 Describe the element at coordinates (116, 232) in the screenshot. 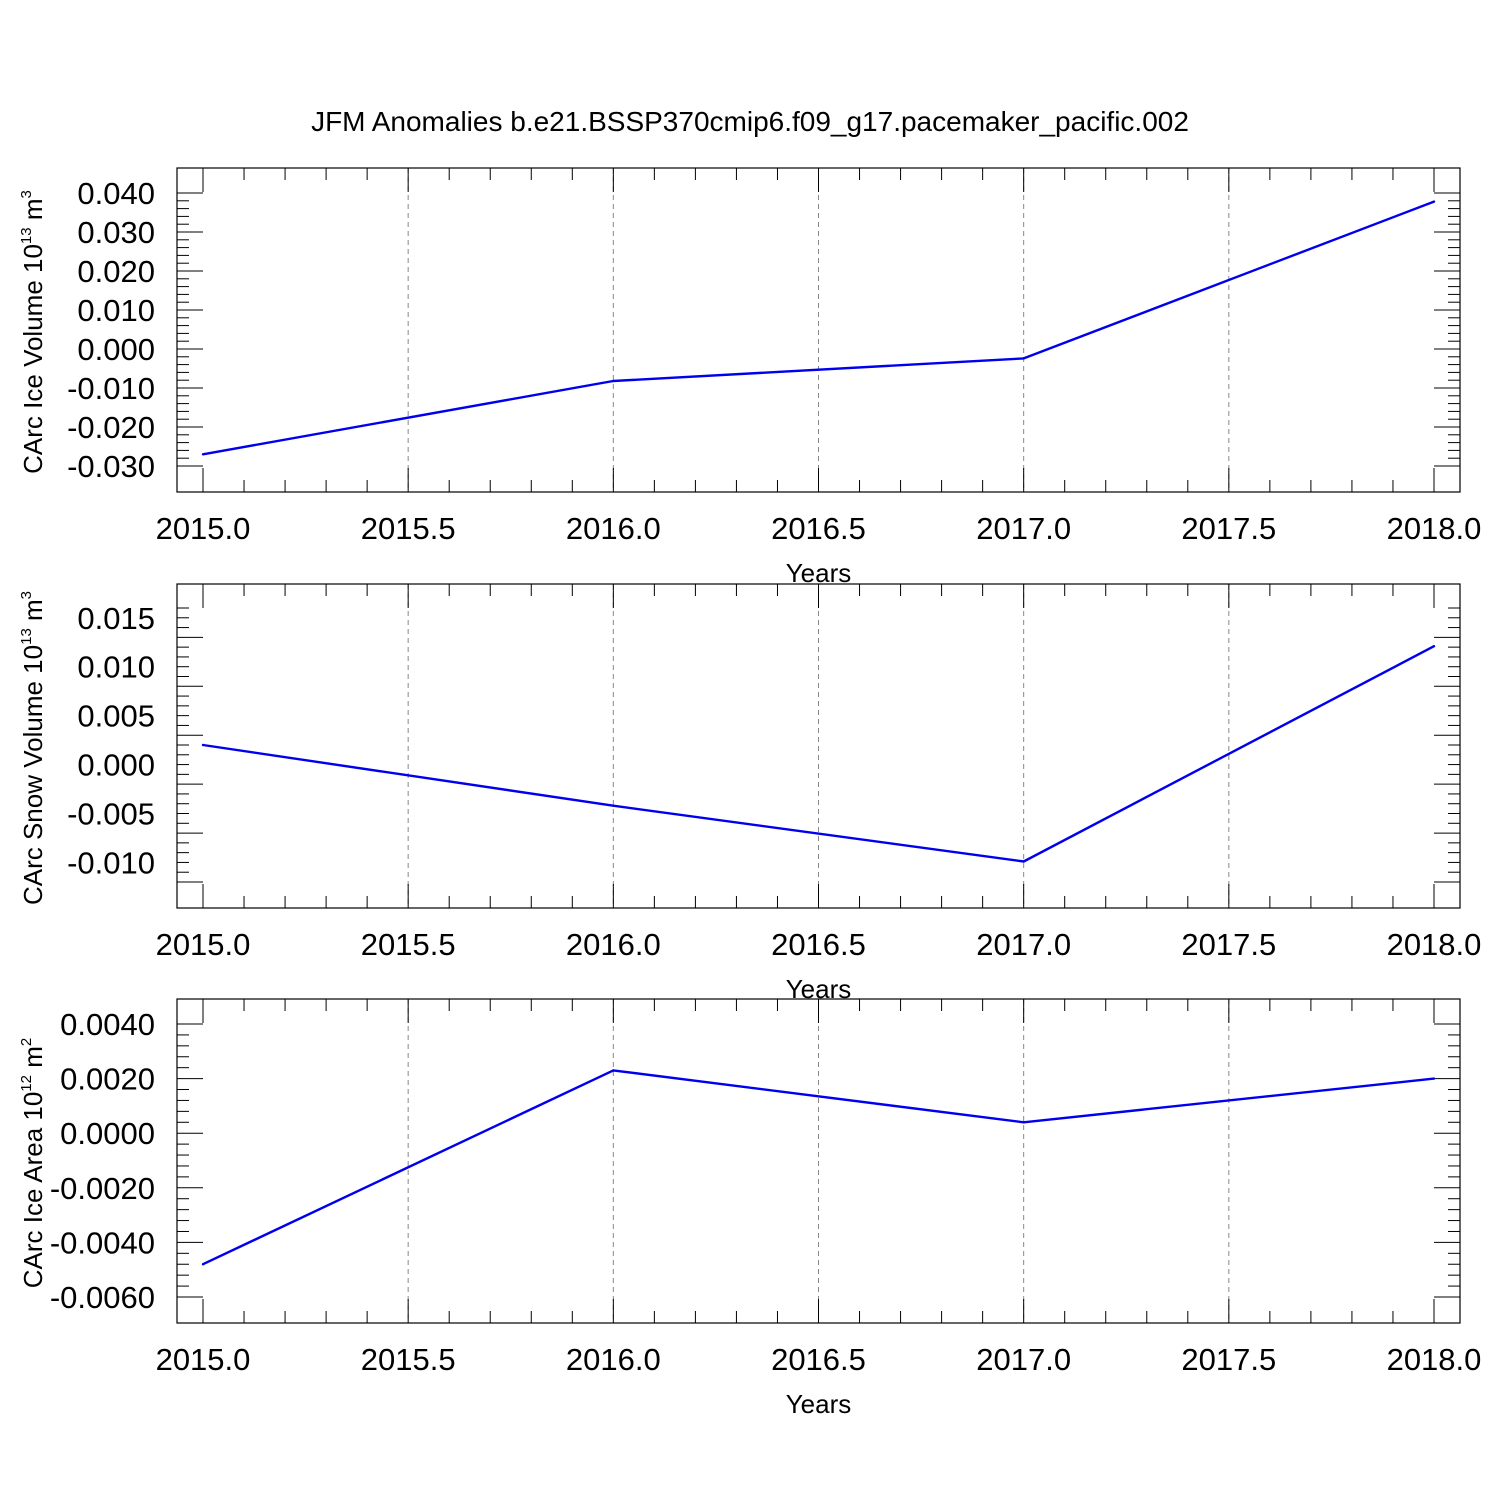

I see `y-tick-label: 0.030` at that location.